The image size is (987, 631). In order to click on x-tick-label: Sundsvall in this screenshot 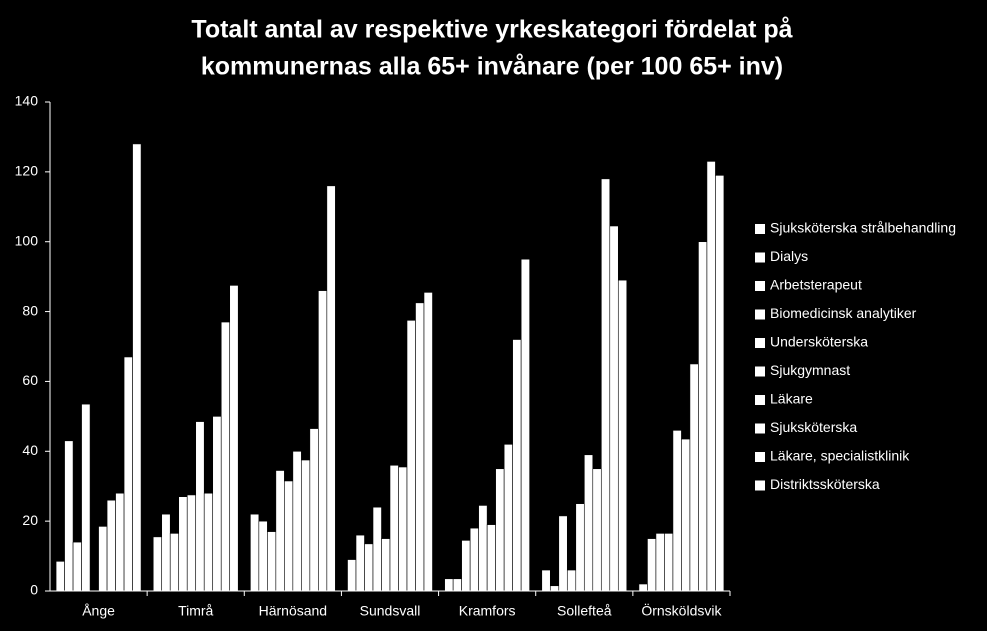, I will do `click(390, 611)`.